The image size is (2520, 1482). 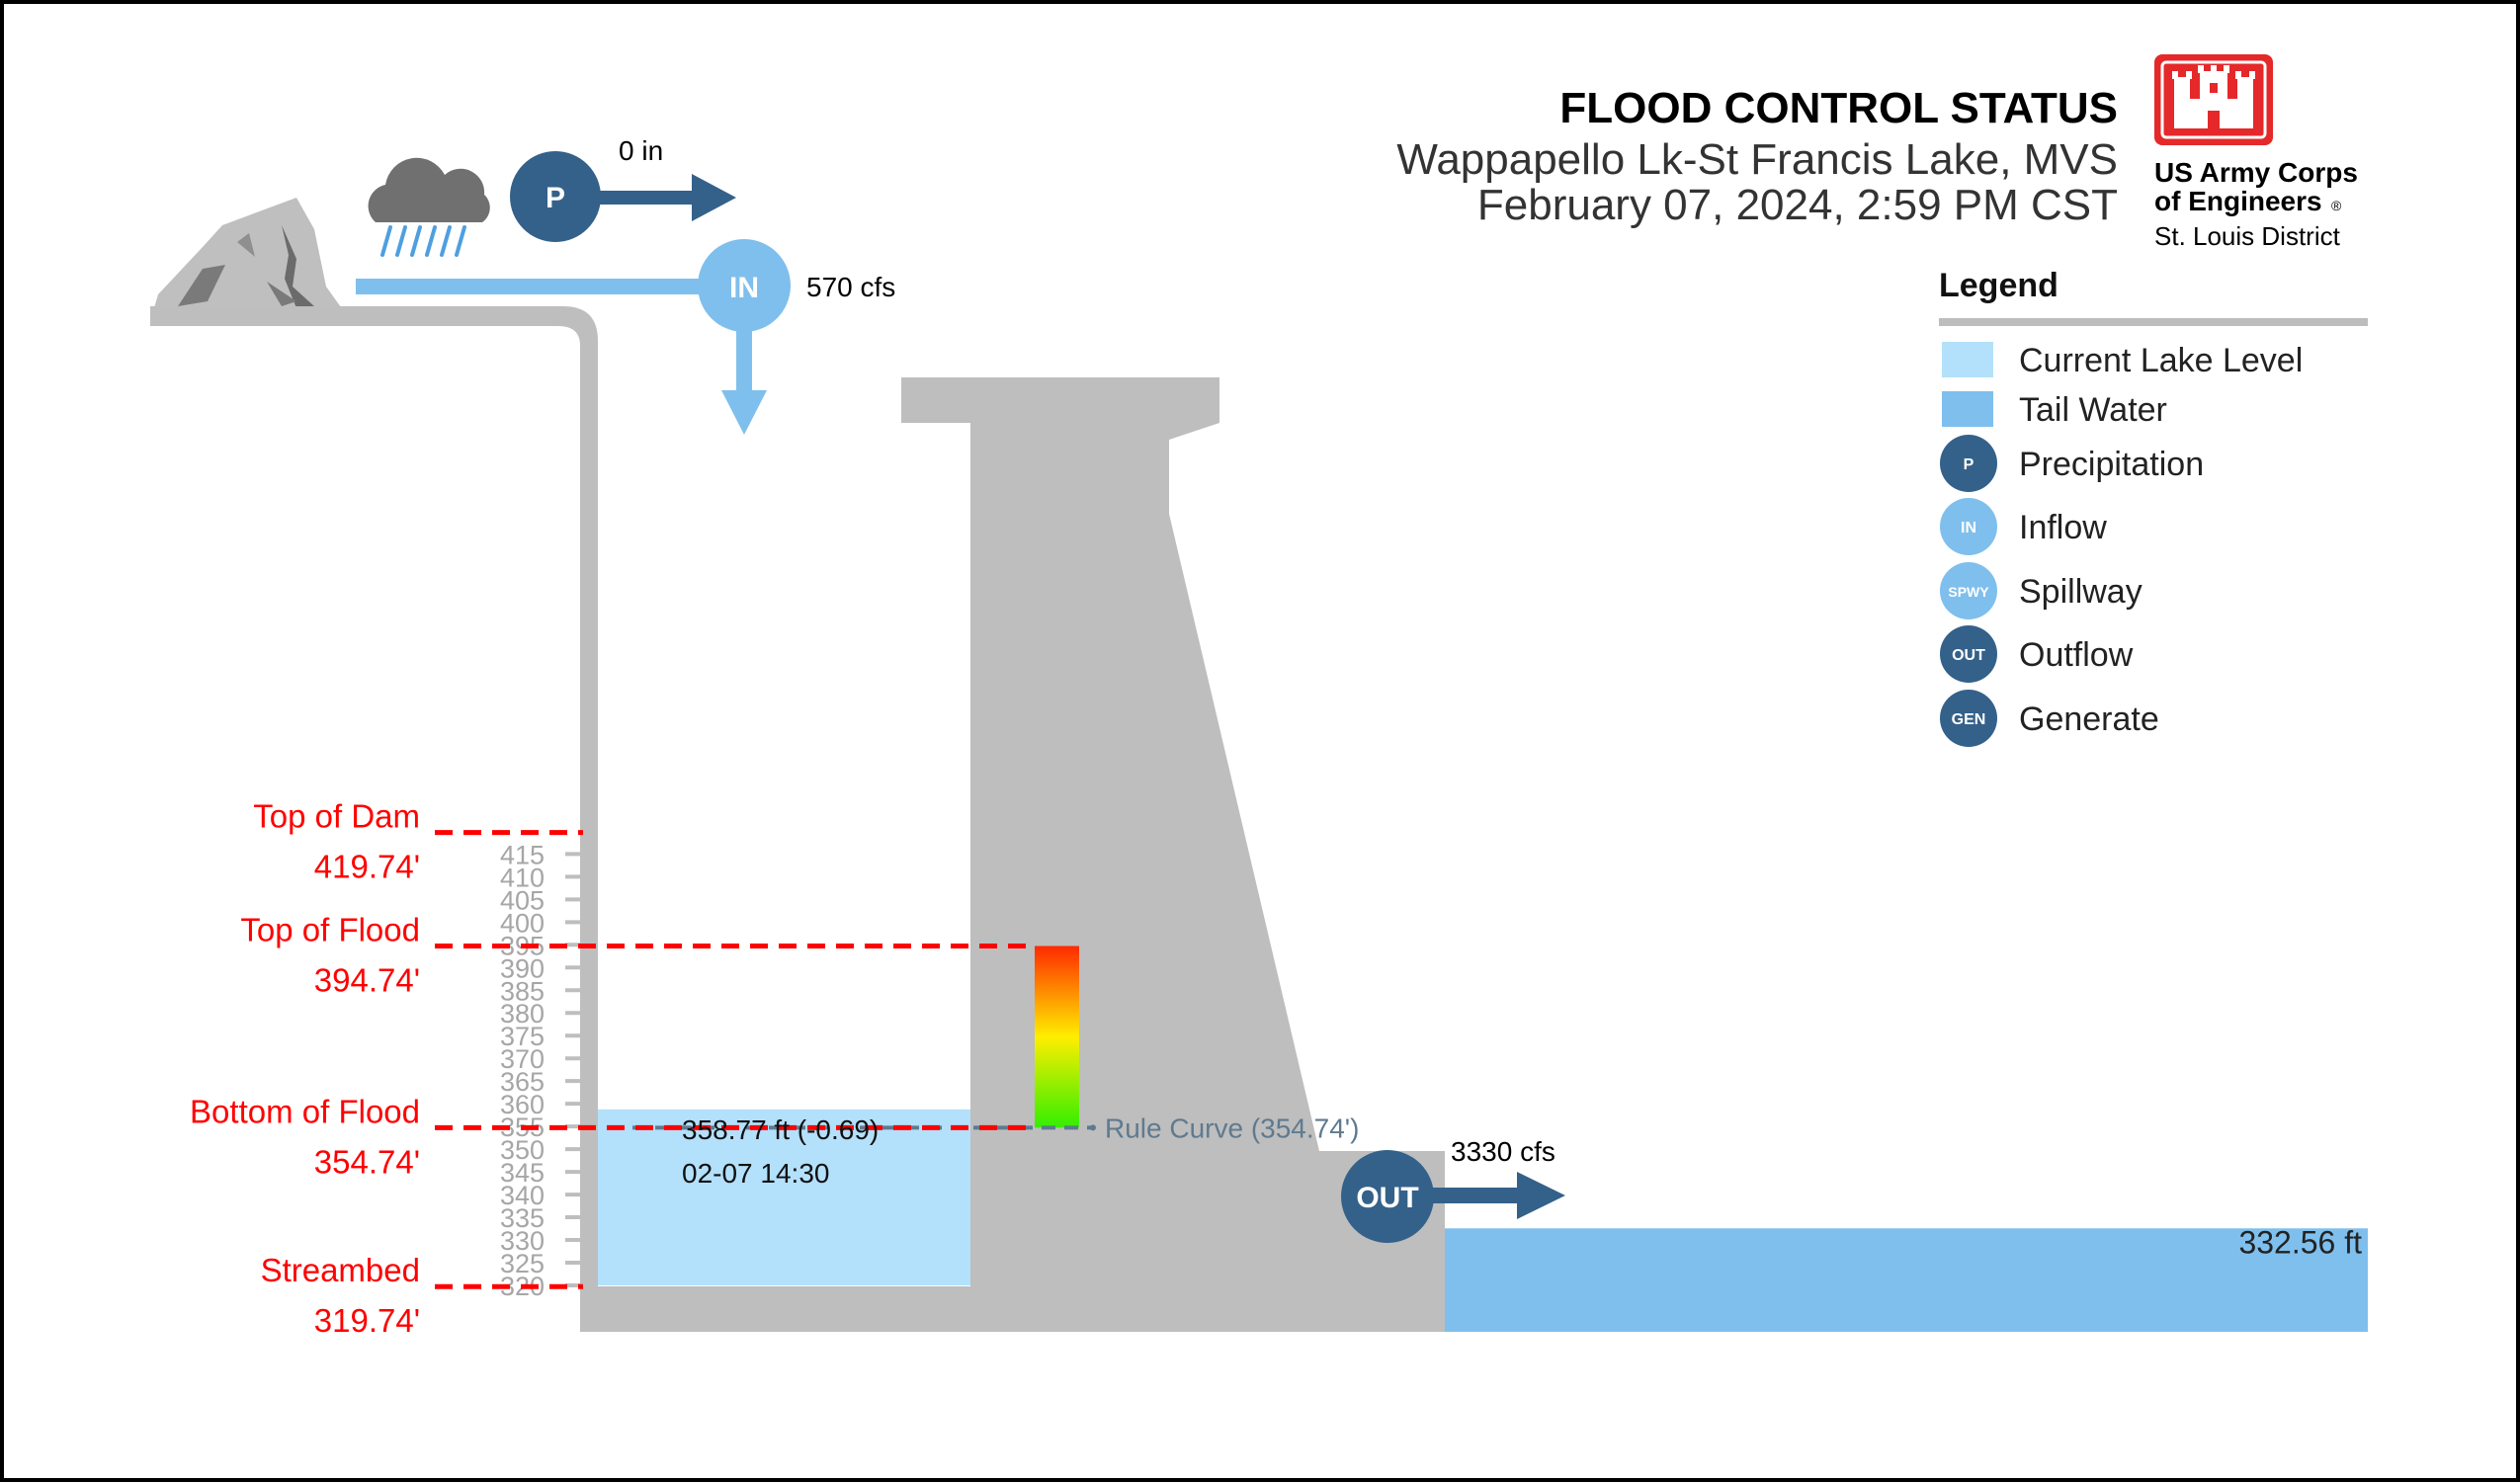 I want to click on legend-item-label: Tail Water, so click(x=2093, y=410).